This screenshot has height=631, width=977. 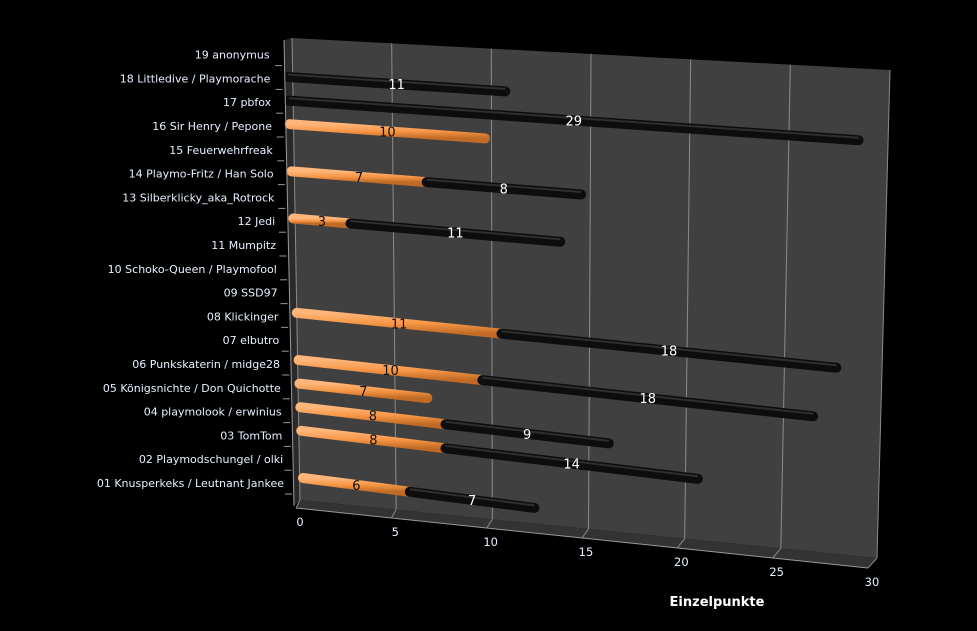 I want to click on category-label: 12 Jedi, so click(x=257, y=221).